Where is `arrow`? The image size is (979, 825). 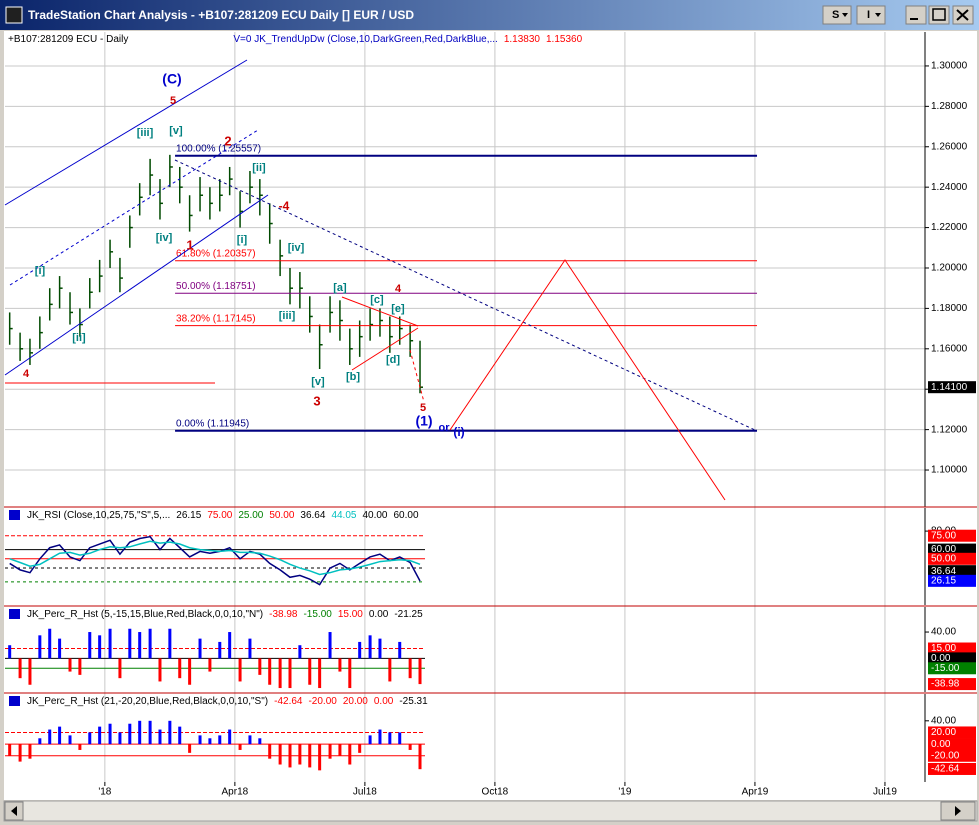 arrow is located at coordinates (958, 811).